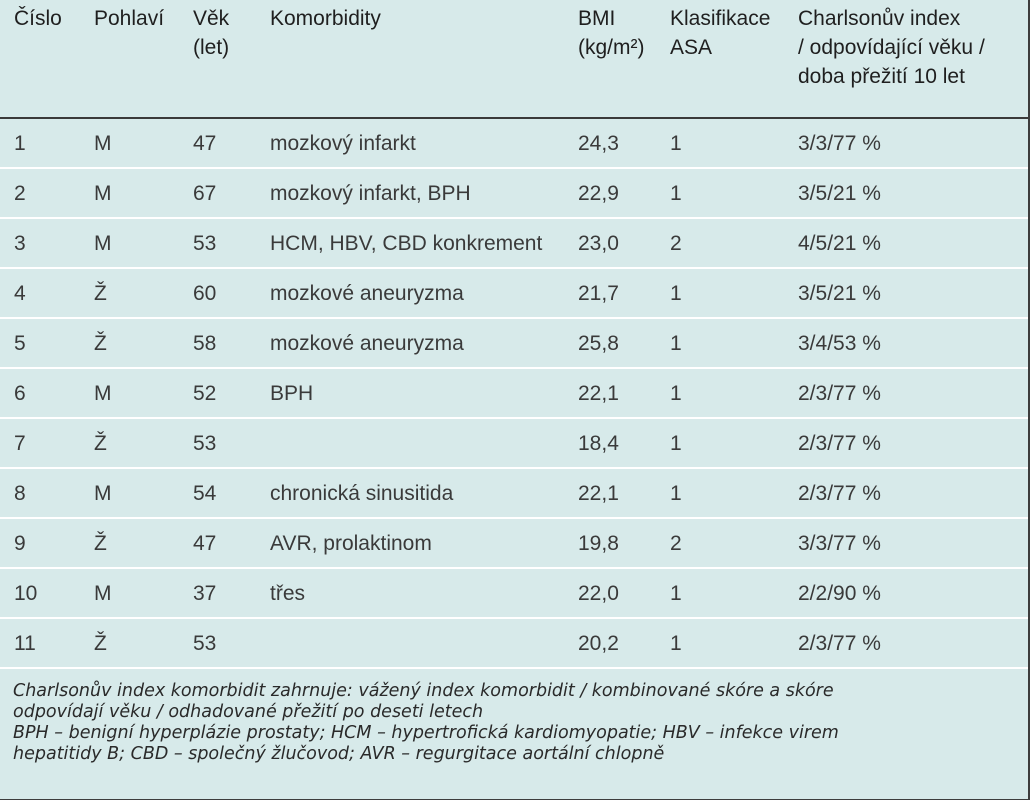  I want to click on header-bmi: BMI (kg/m²), so click(611, 33).